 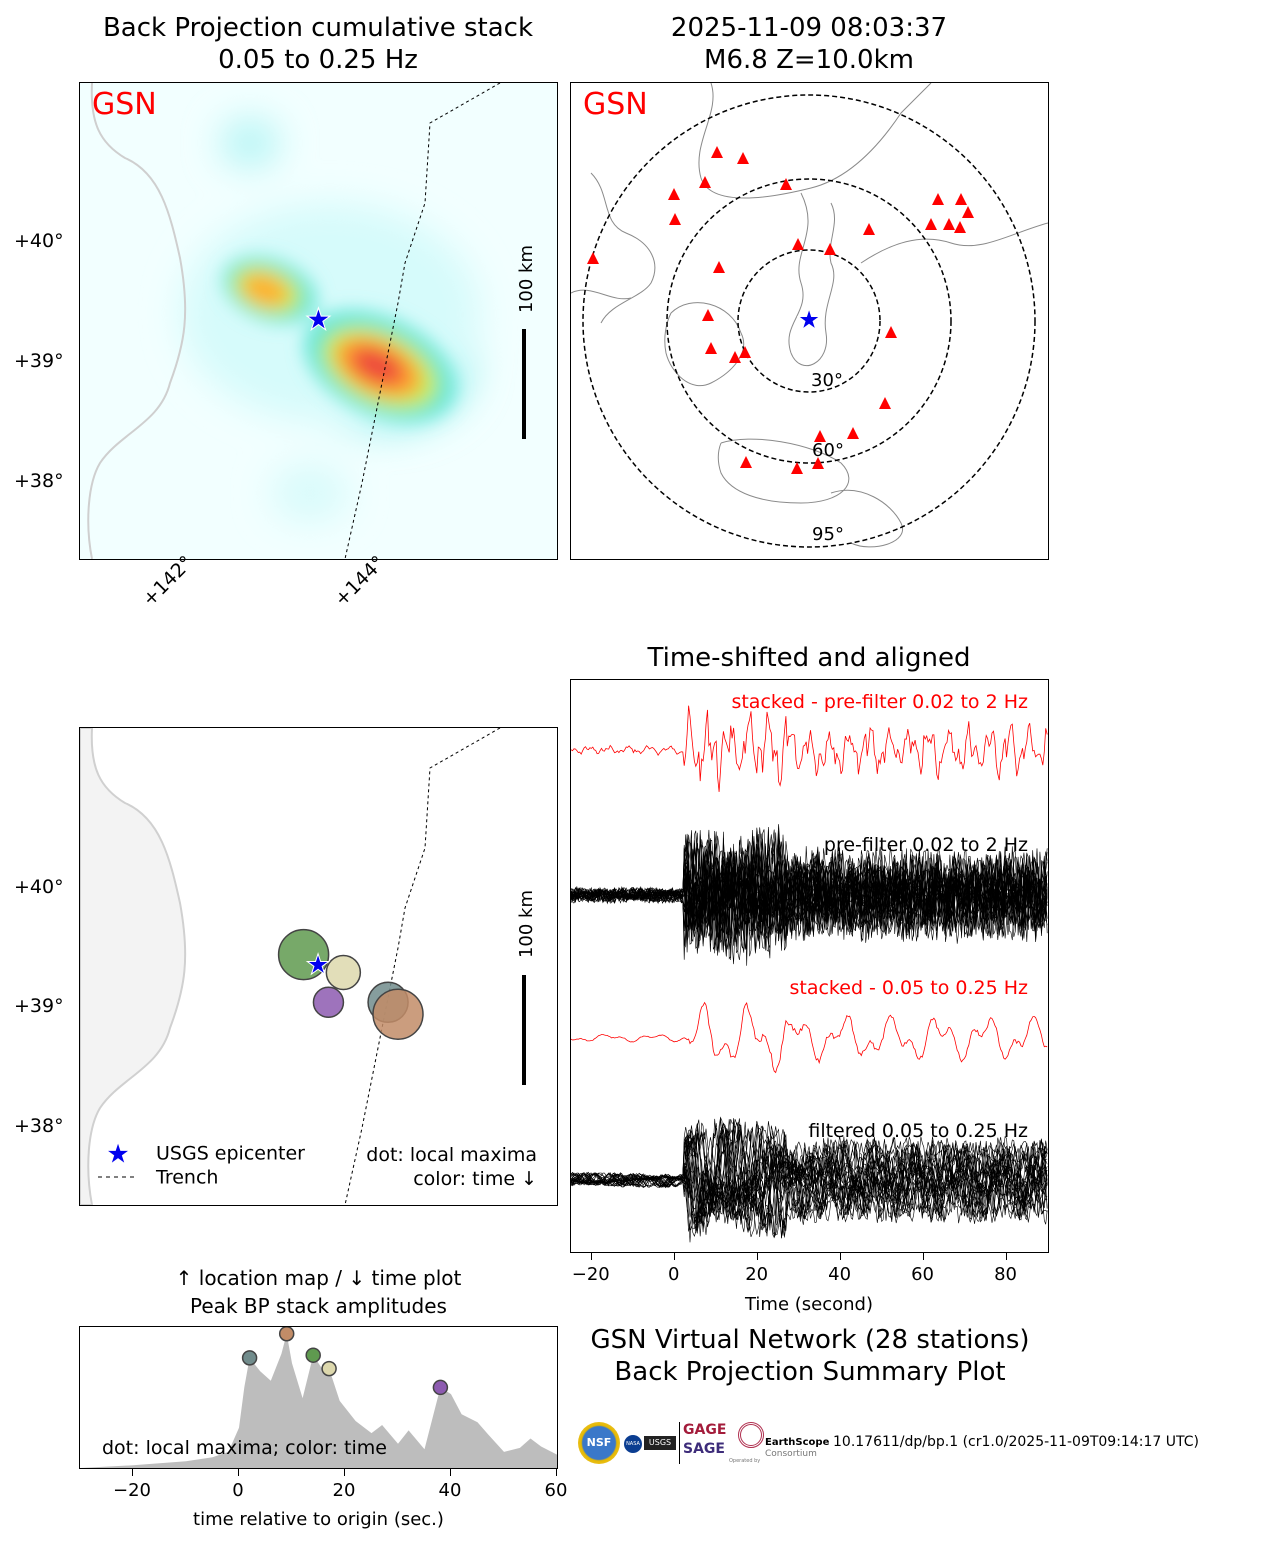 I want to click on timeplot-svg: dot: local maxima; color: time, so click(x=318, y=1397).